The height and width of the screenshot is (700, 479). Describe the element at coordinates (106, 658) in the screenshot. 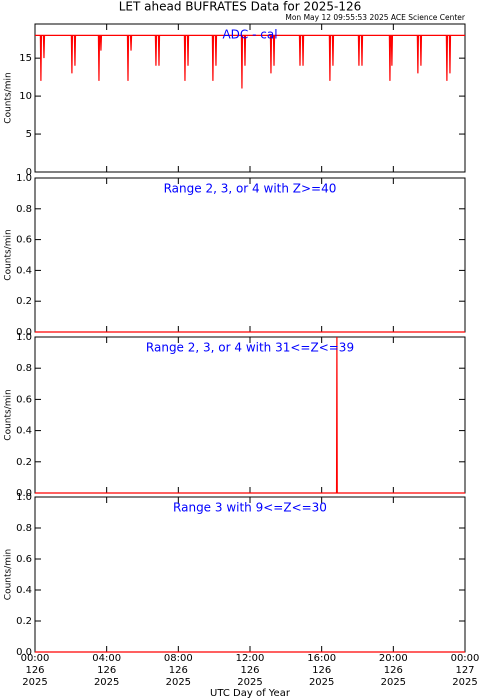

I see `x-tick-label: 04:00` at that location.